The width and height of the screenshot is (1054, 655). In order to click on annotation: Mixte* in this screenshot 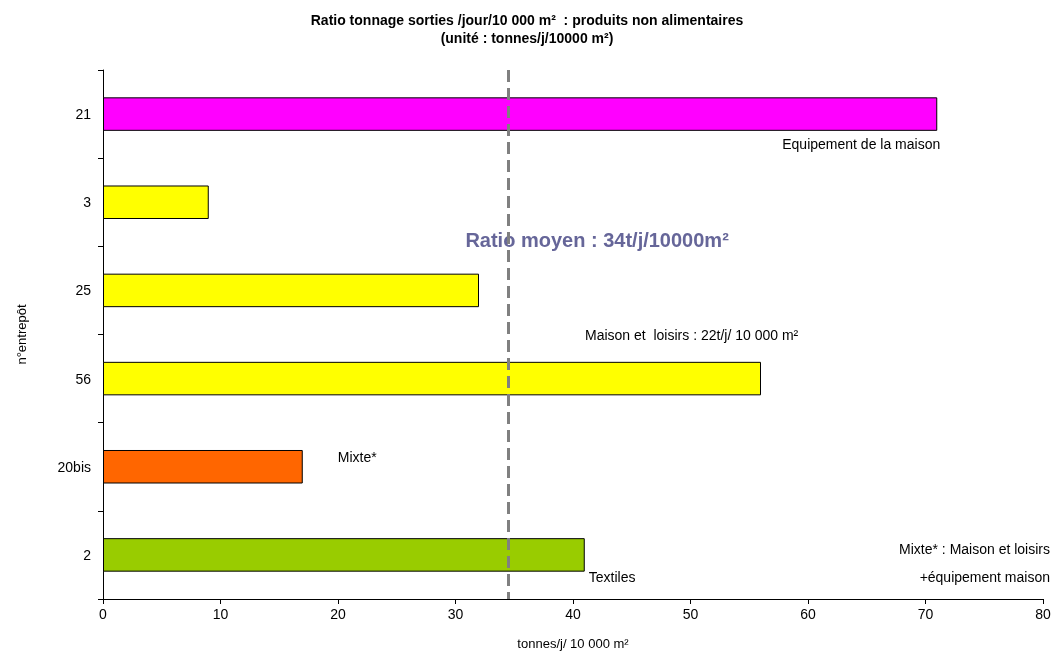, I will do `click(357, 456)`.